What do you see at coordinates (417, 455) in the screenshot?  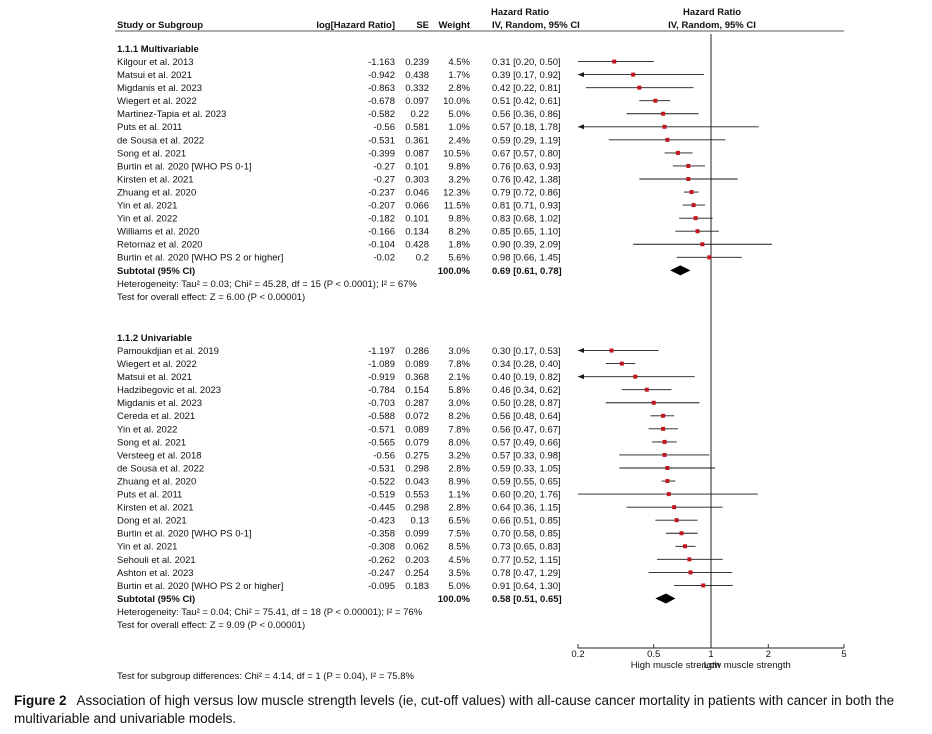 I see `group2-study-9-se: 0.275` at bounding box center [417, 455].